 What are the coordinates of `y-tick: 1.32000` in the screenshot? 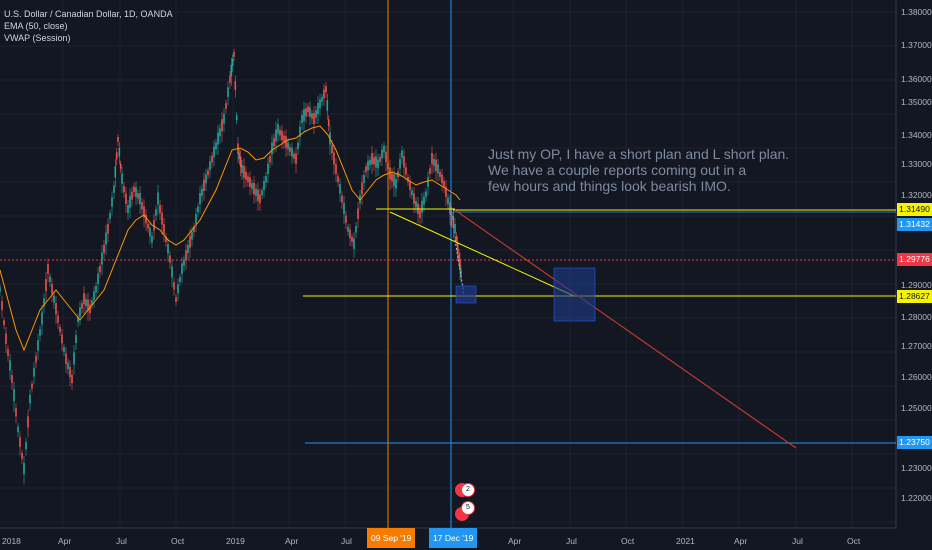 It's located at (916, 195).